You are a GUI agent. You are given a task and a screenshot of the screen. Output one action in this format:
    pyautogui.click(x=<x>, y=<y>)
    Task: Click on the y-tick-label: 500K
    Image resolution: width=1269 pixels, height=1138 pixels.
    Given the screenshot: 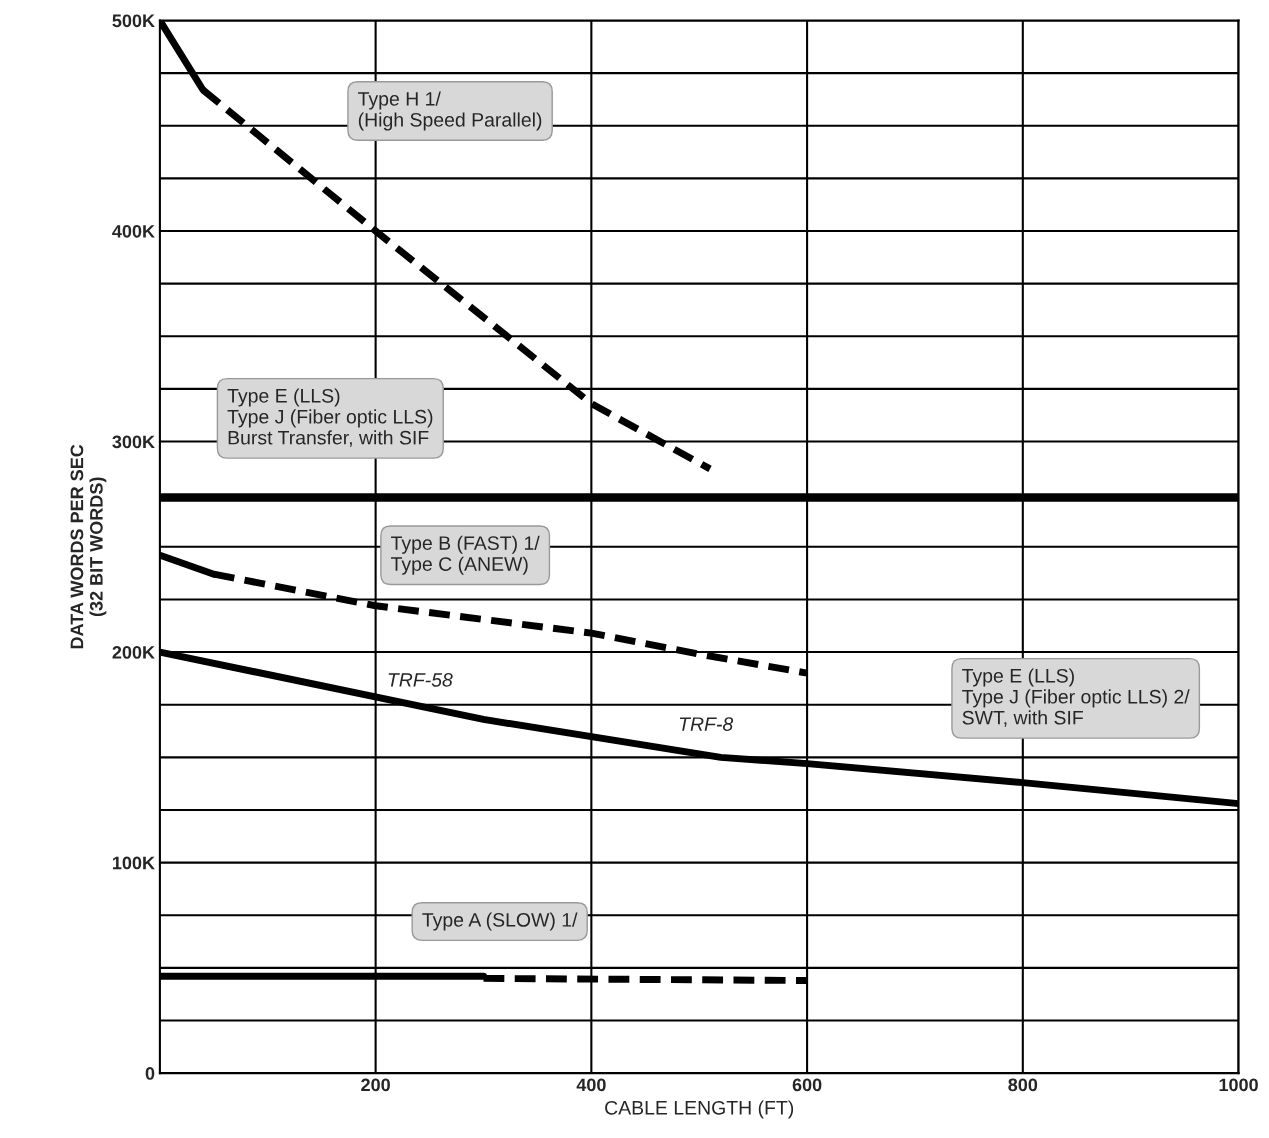 What is the action you would take?
    pyautogui.click(x=133, y=21)
    